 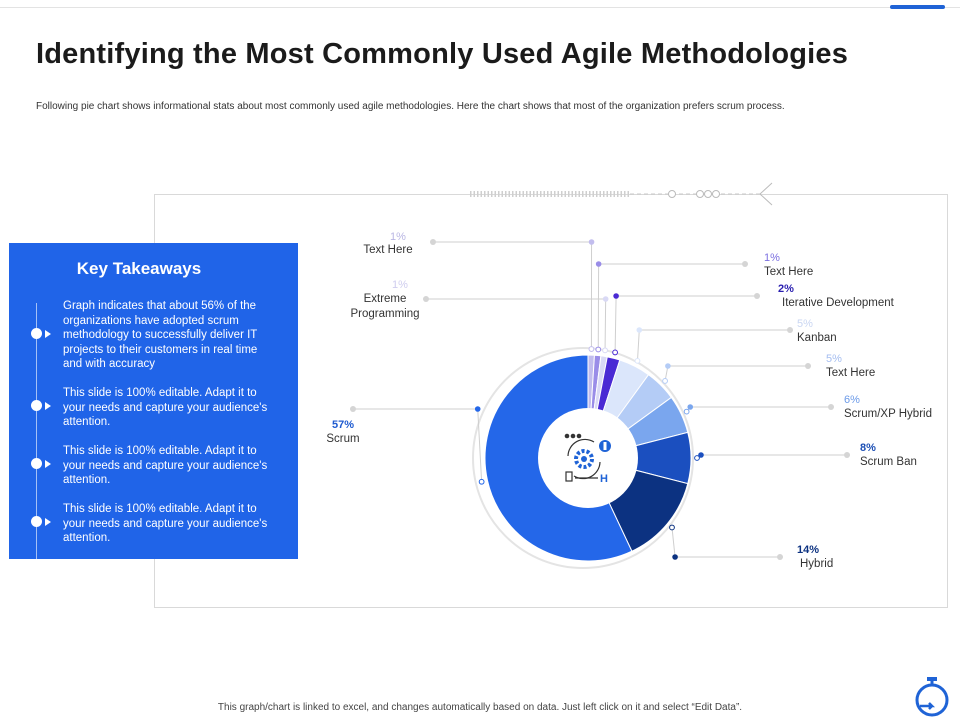 I want to click on slice-name-label: Iterative Development, so click(x=838, y=303).